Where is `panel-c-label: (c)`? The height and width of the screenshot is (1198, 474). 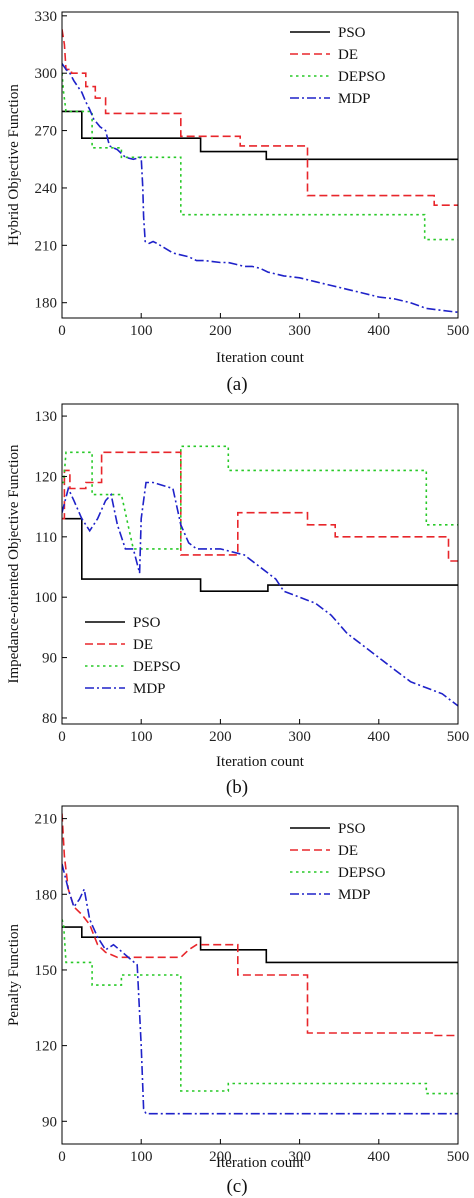 panel-c-label: (c) is located at coordinates (236, 1186).